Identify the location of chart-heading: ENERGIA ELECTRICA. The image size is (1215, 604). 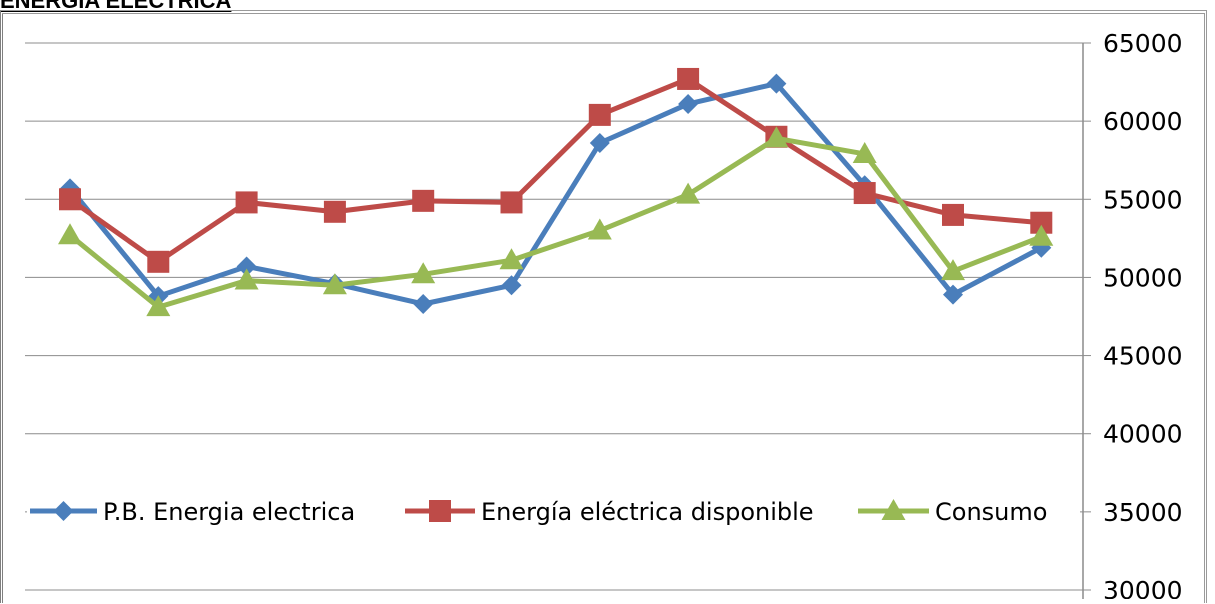
(116, 6).